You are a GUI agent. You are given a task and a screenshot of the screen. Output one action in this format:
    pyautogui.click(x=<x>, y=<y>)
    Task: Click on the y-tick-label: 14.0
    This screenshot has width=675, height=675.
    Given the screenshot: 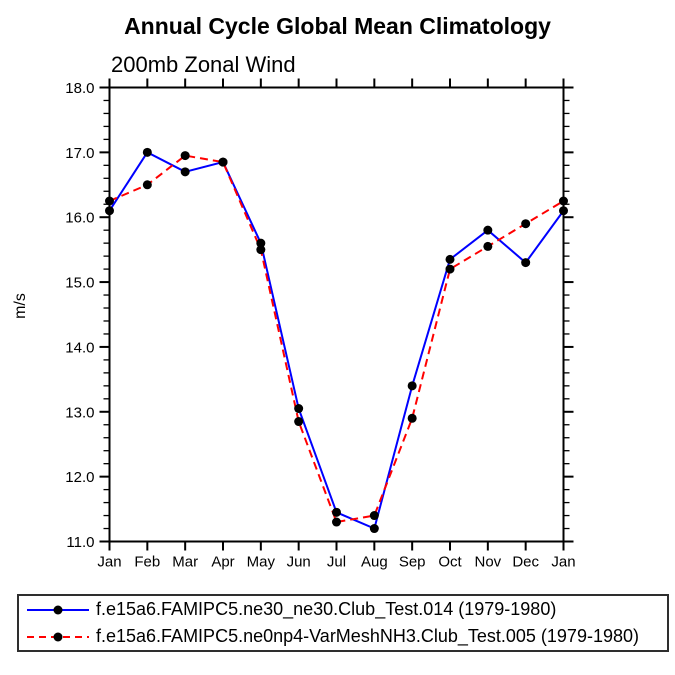 What is the action you would take?
    pyautogui.click(x=79, y=347)
    